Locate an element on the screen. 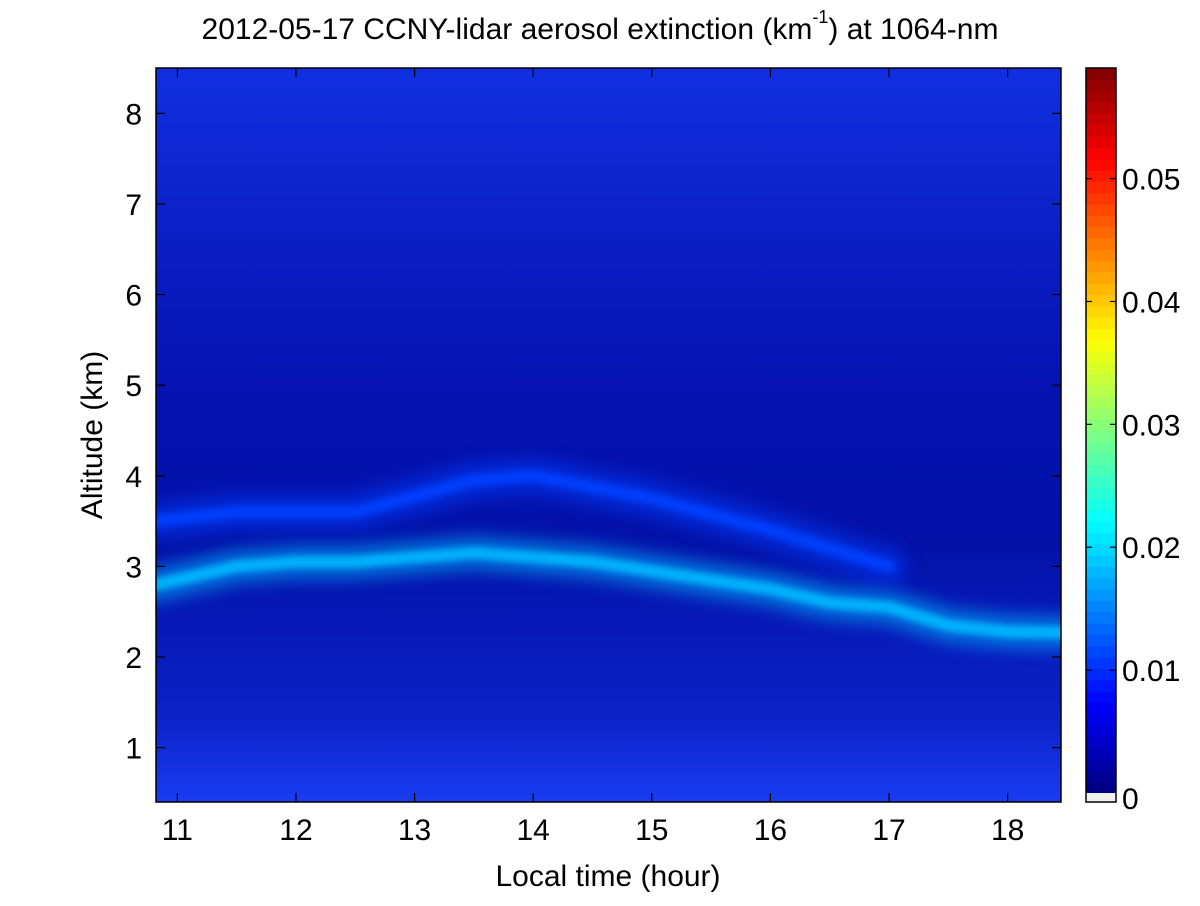 This screenshot has height=906, width=1200. colorbar is located at coordinates (1101, 435).